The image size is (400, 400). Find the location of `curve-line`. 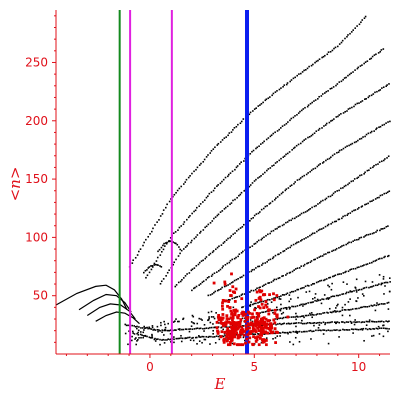

curve-line is located at coordinates (105, 303).